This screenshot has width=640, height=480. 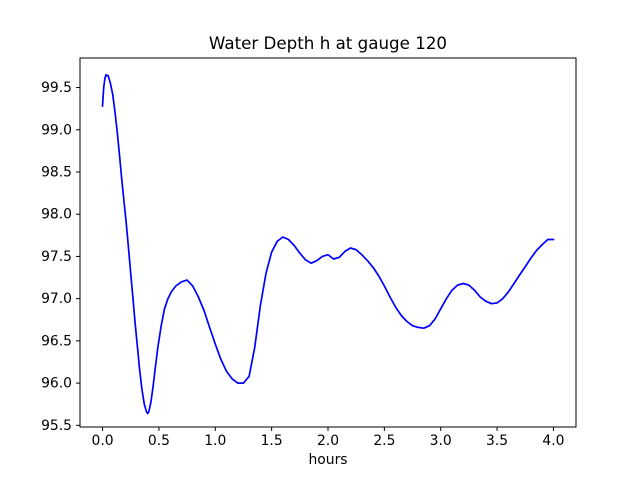 What do you see at coordinates (272, 441) in the screenshot?
I see `x-tick-label: 1.5` at bounding box center [272, 441].